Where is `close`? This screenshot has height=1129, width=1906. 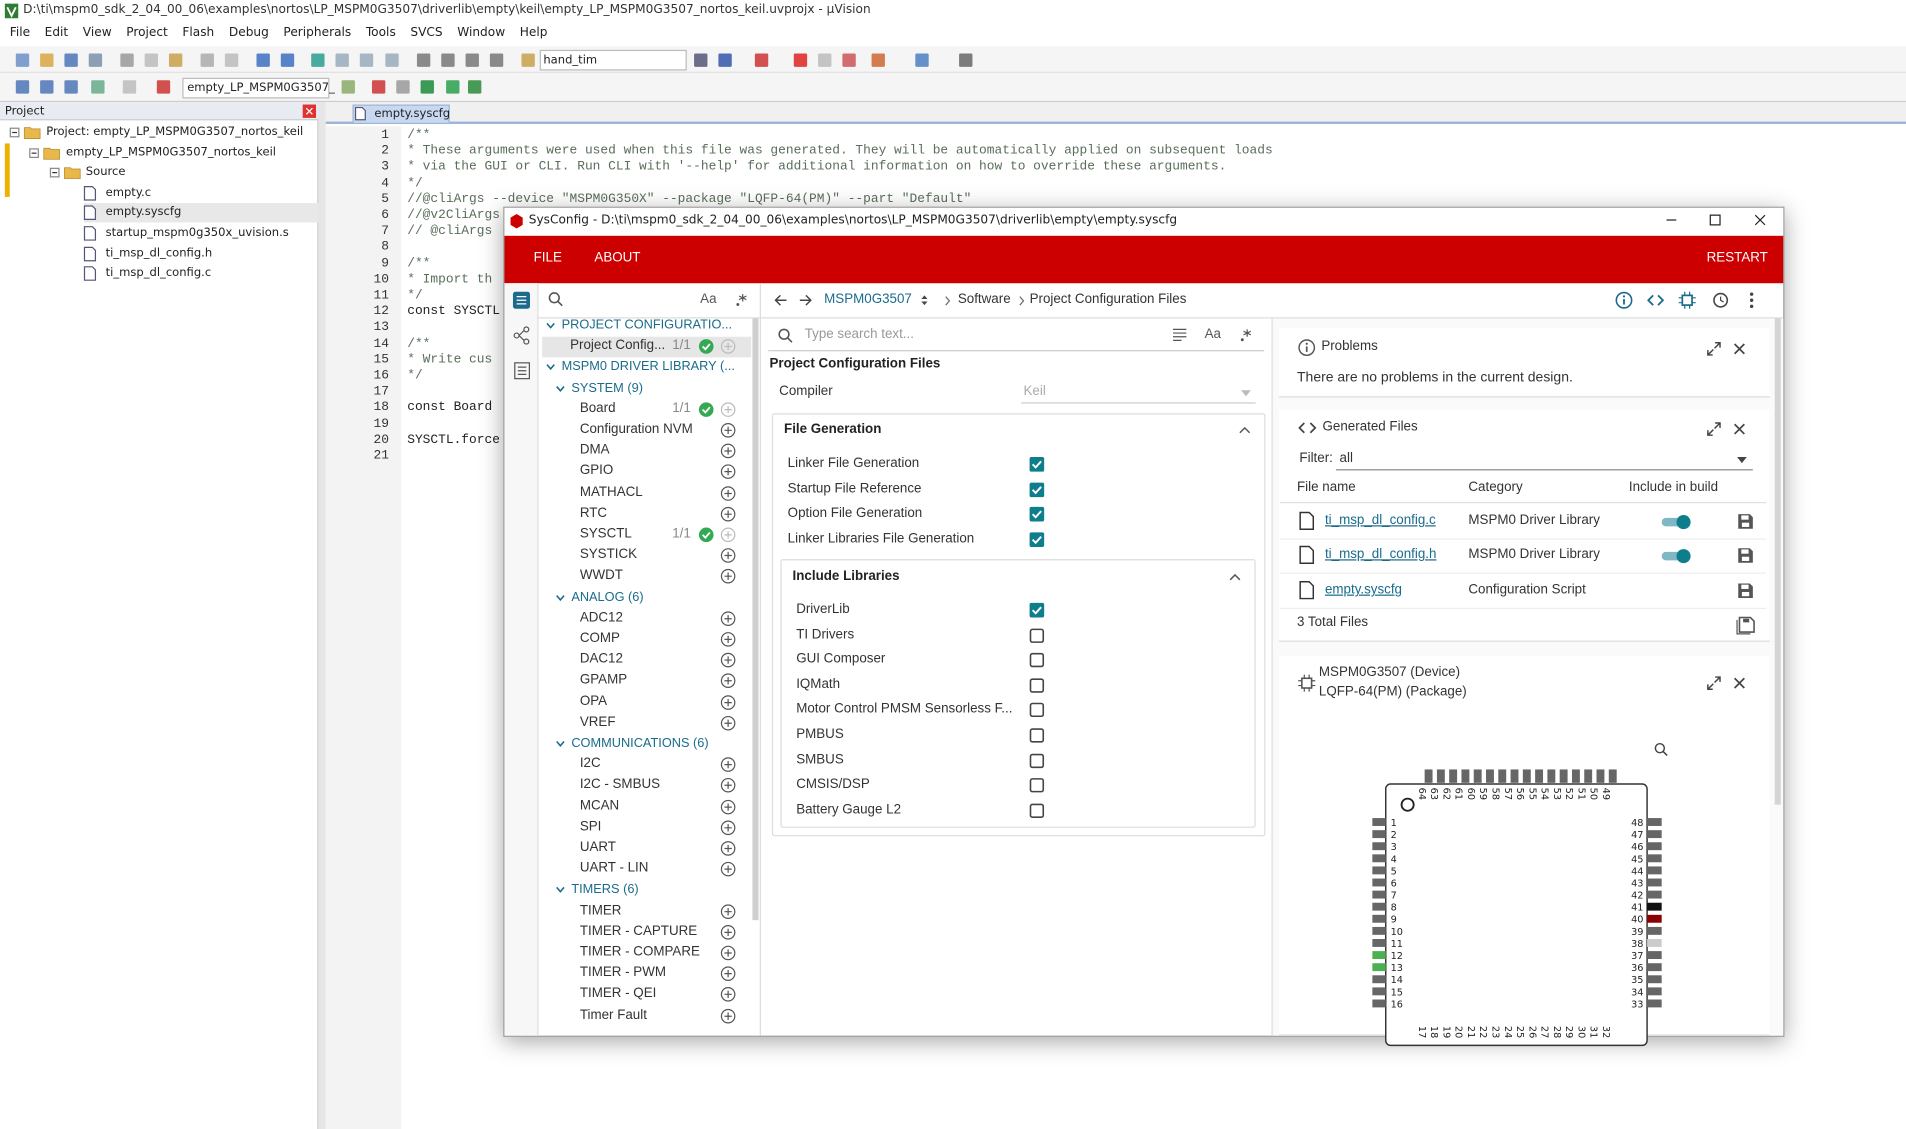
close is located at coordinates (1739, 429).